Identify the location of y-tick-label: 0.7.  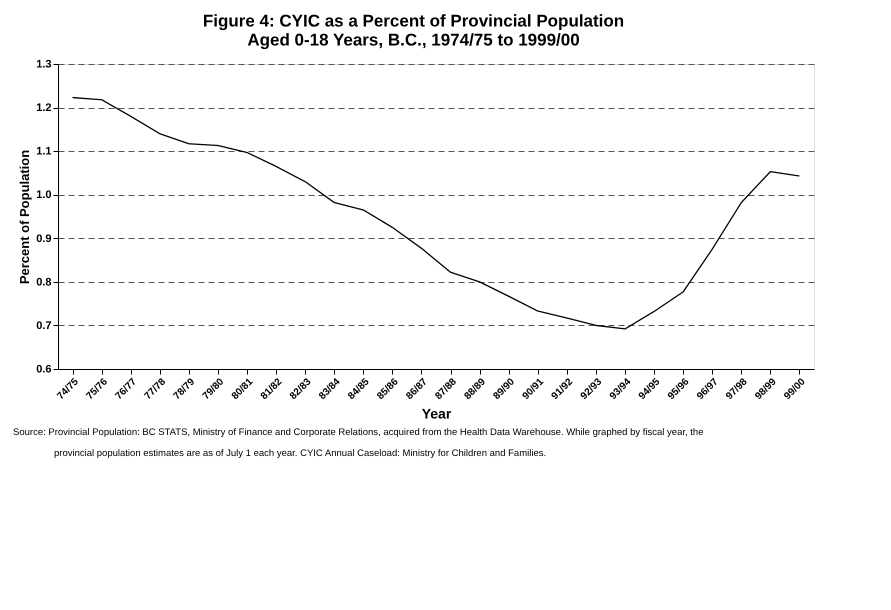
(44, 326).